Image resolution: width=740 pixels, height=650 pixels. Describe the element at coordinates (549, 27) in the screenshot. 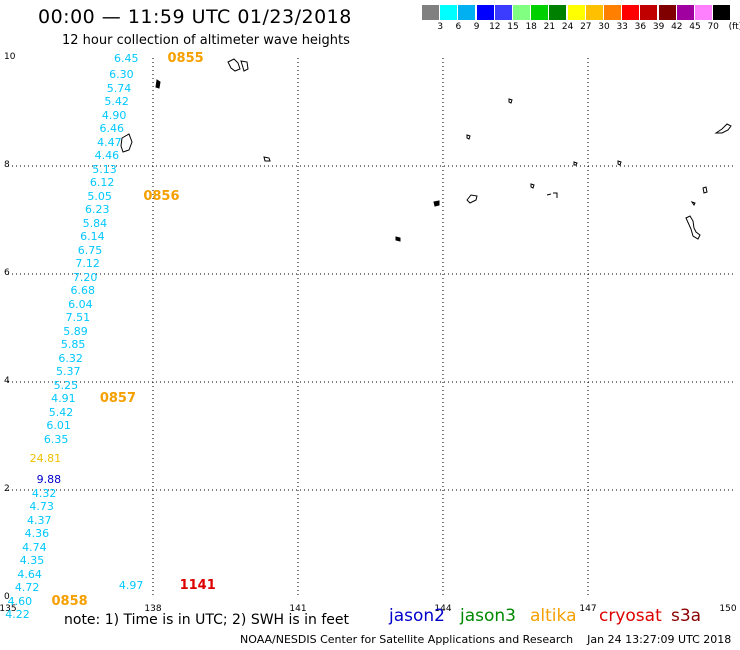

I see `scale-label: 21` at that location.